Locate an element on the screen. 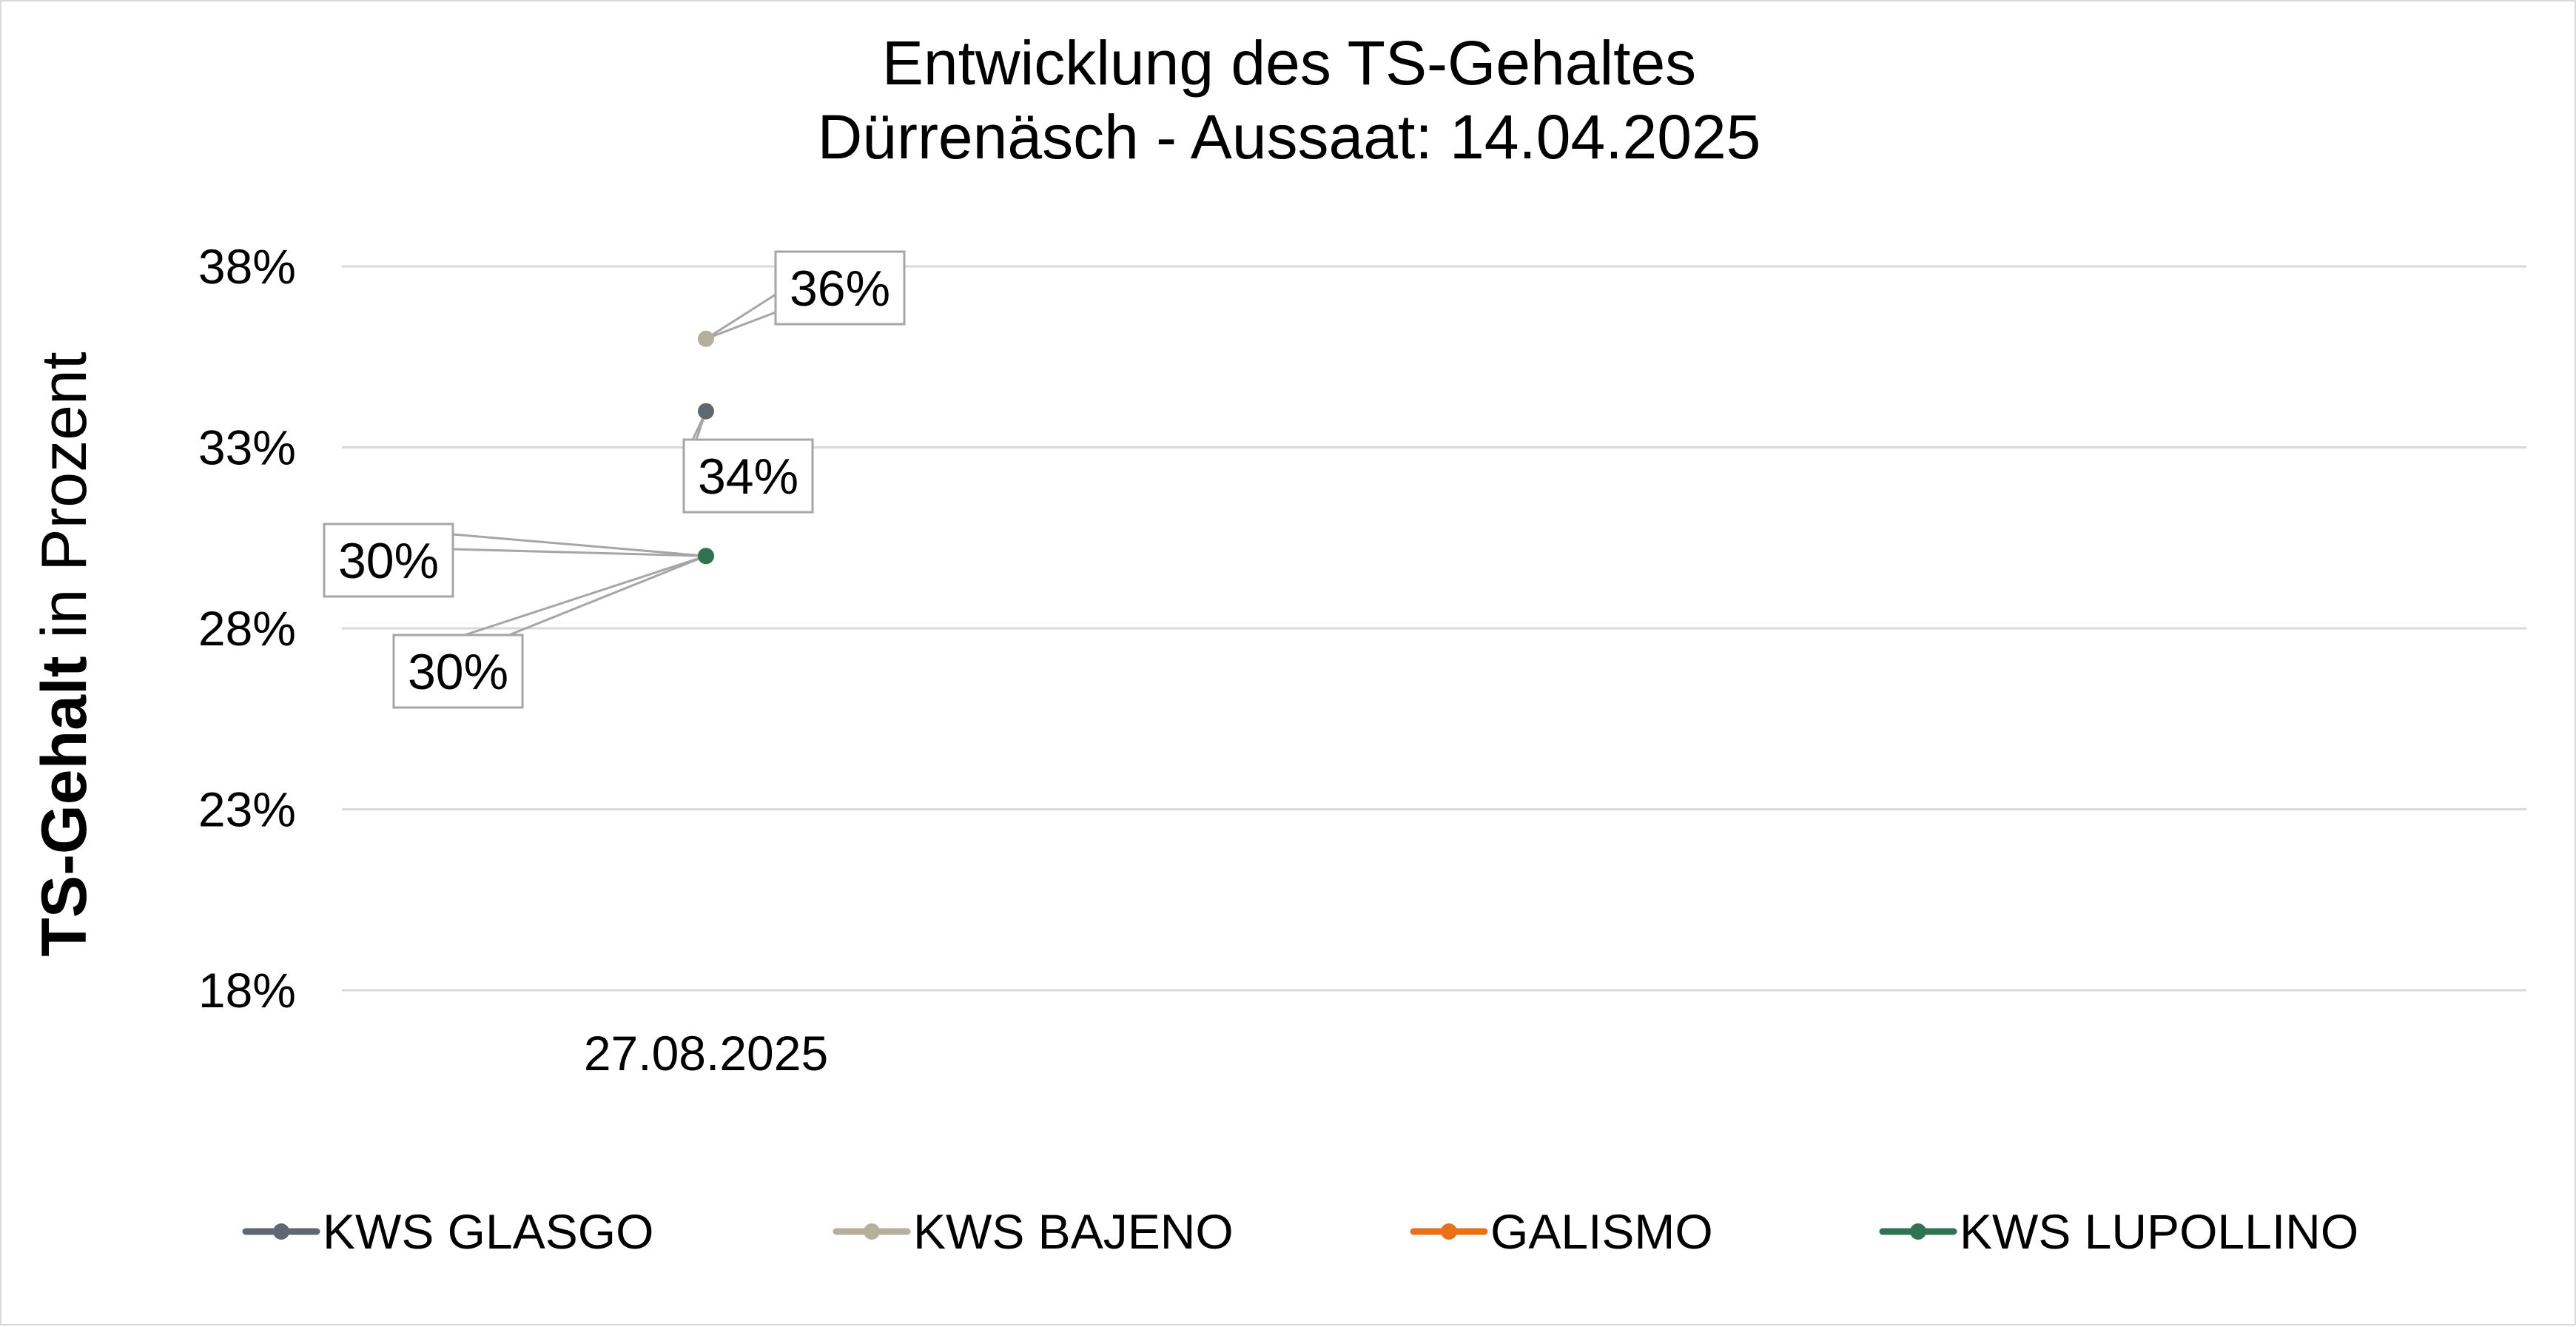 This screenshot has height=1327, width=2576. y-axis-label-rest: in Prozent is located at coordinates (64, 504).